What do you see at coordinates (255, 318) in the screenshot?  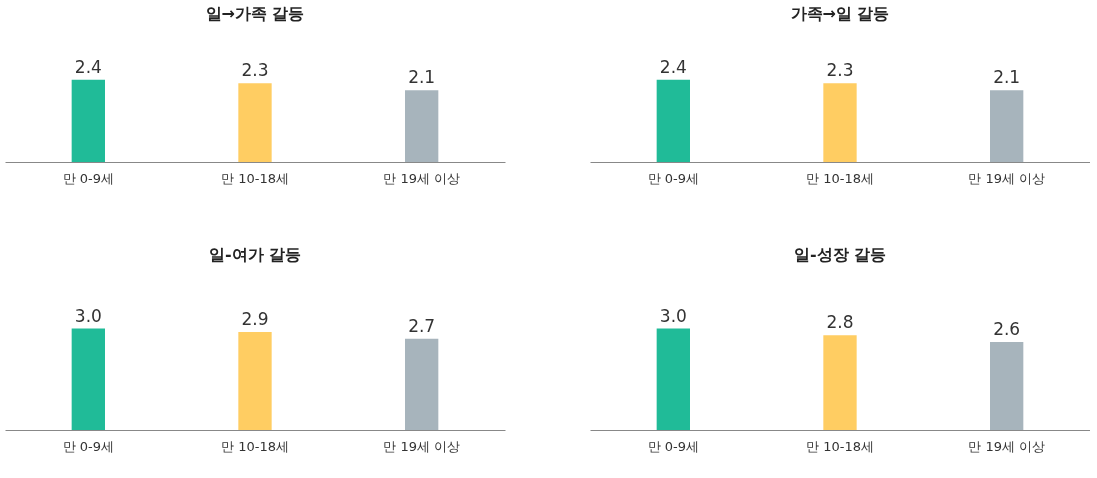 I see `data-label: 2.9` at bounding box center [255, 318].